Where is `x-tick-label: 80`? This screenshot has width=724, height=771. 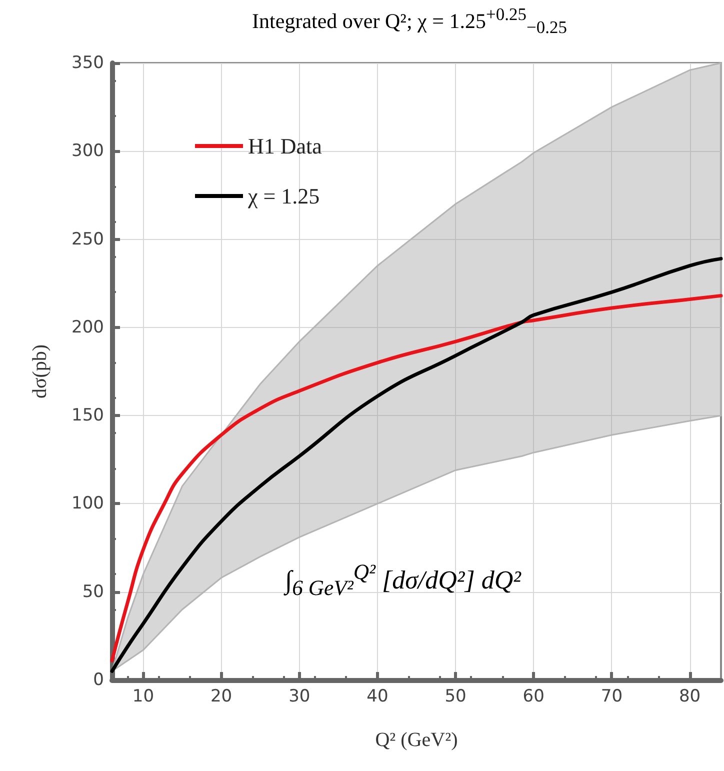 x-tick-label: 80 is located at coordinates (689, 696).